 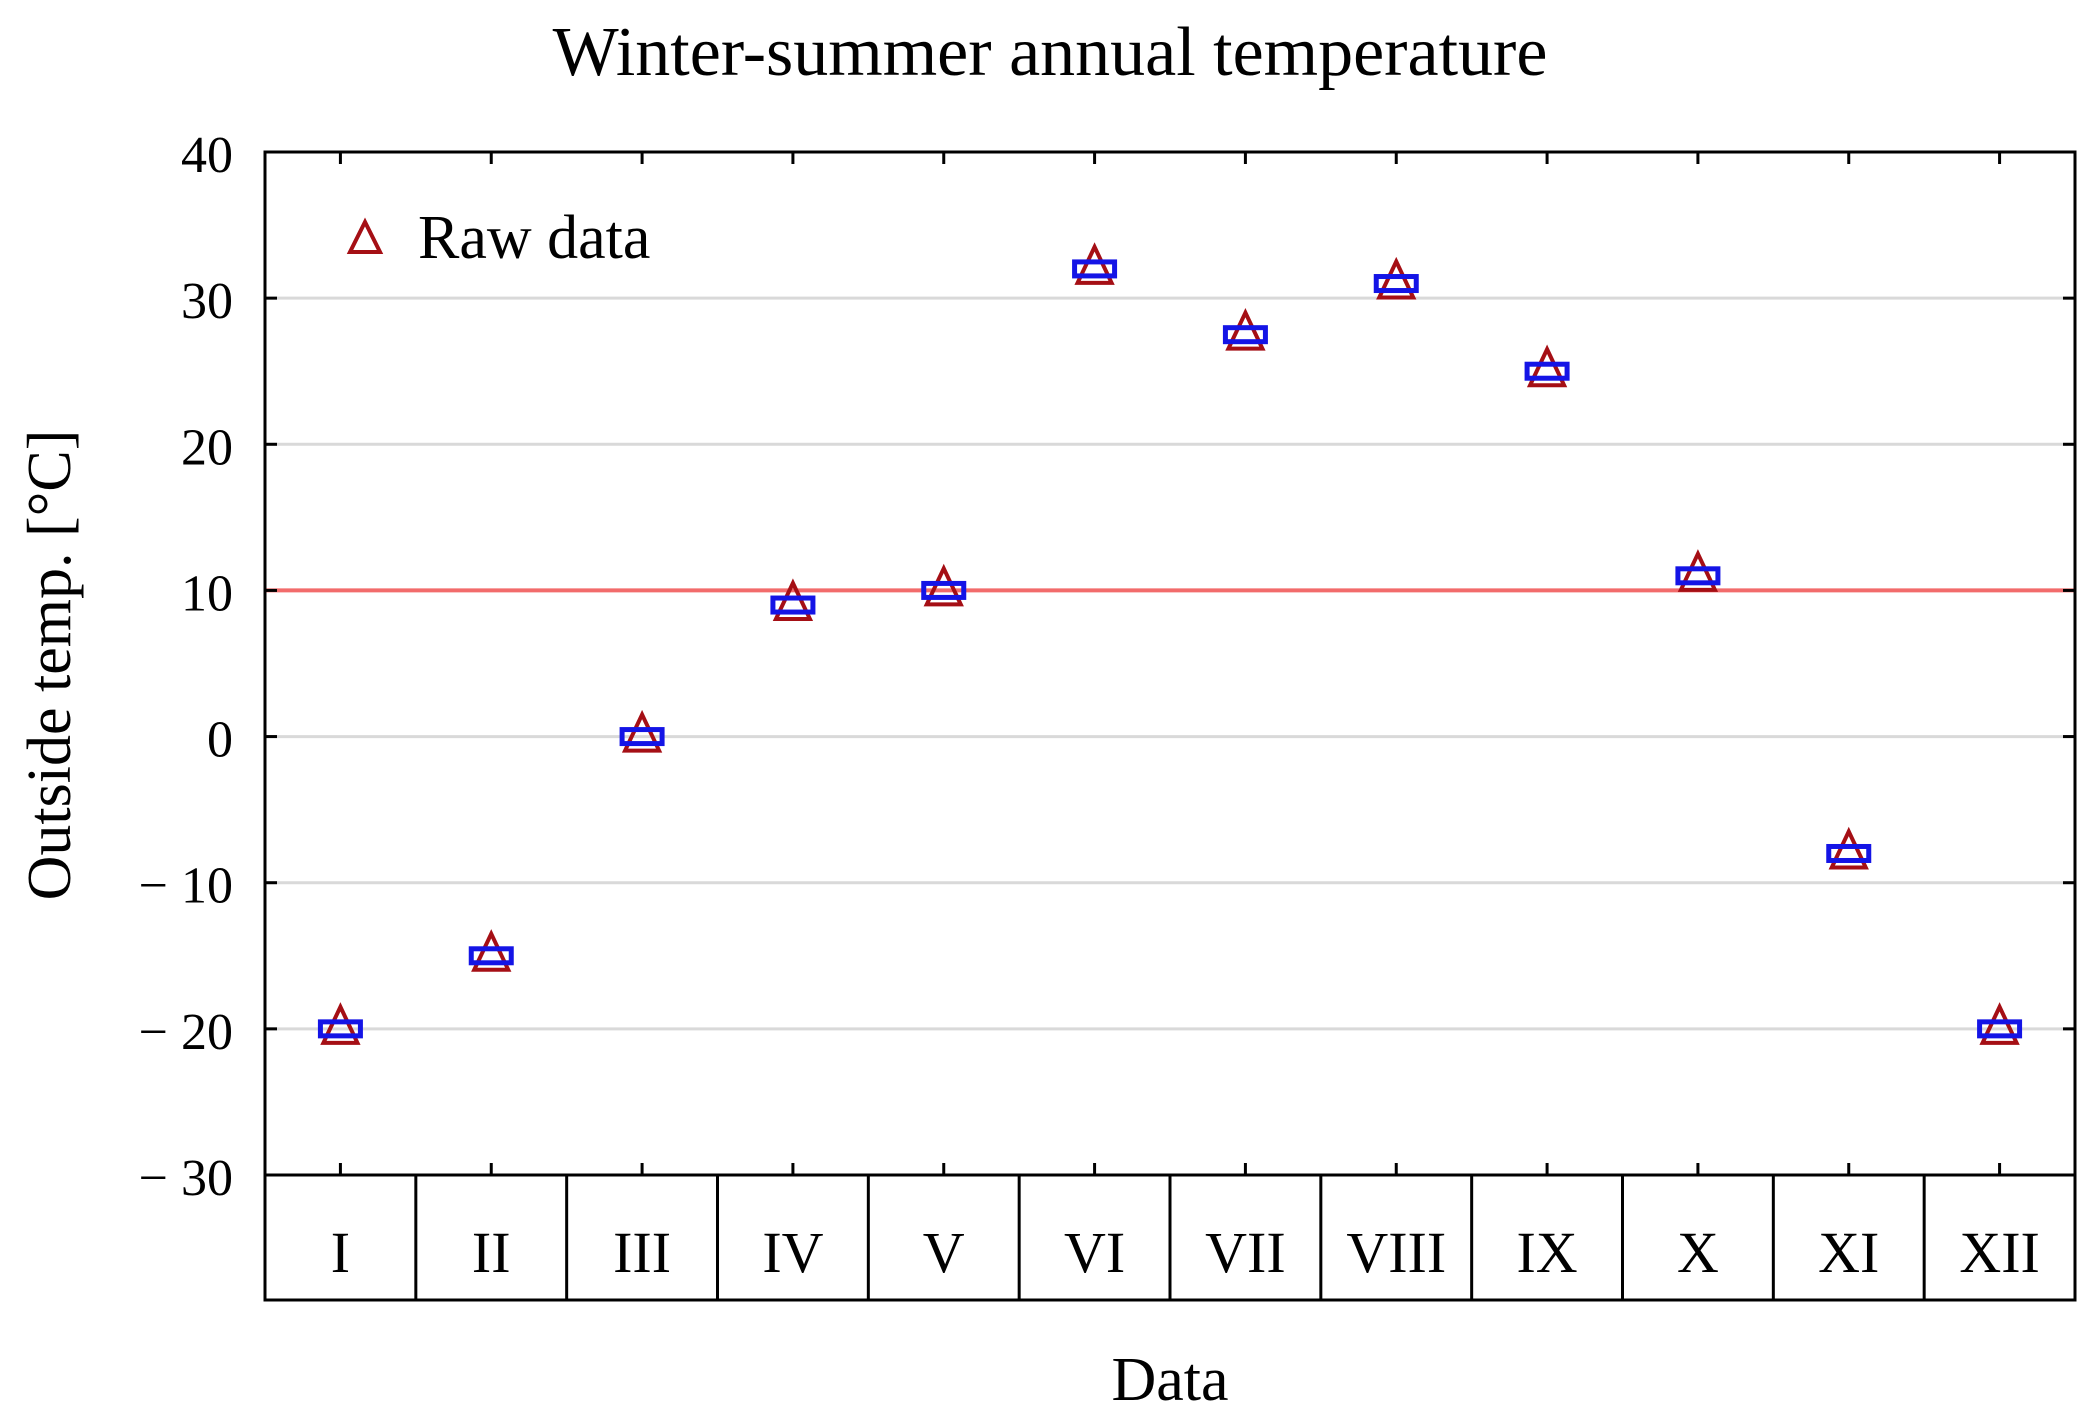 I want to click on x-tick-label: I, so click(x=340, y=1252).